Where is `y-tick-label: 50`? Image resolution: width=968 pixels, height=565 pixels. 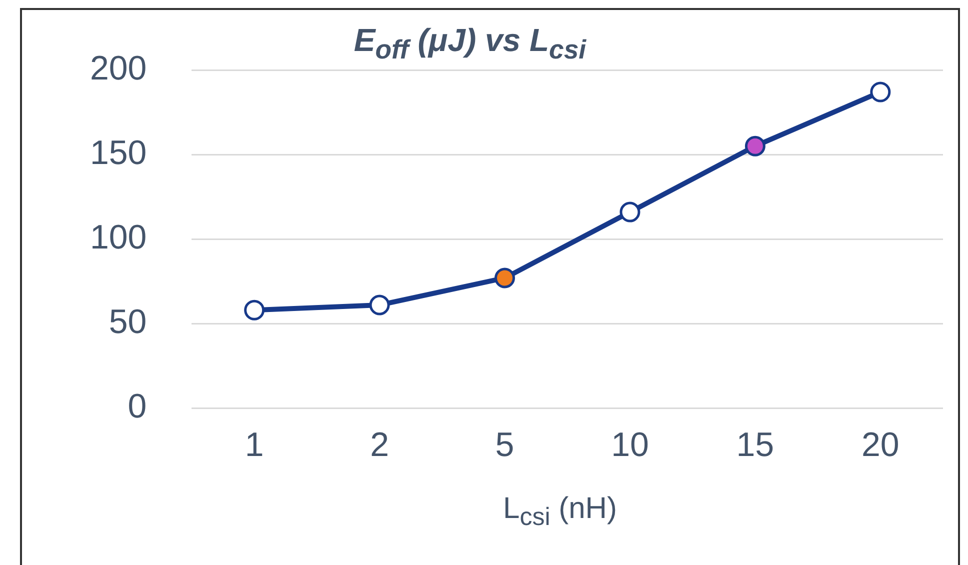 y-tick-label: 50 is located at coordinates (127, 322).